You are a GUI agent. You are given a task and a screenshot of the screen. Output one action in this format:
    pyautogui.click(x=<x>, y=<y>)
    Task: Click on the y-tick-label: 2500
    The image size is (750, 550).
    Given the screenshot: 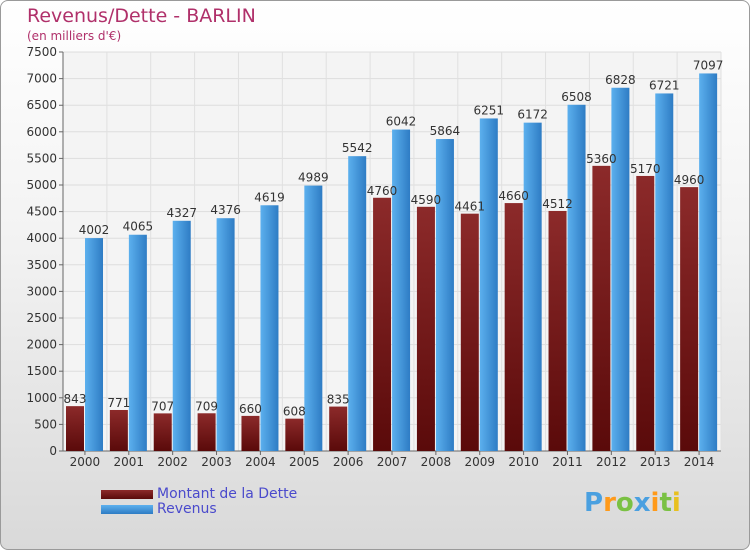 What is the action you would take?
    pyautogui.click(x=41, y=318)
    